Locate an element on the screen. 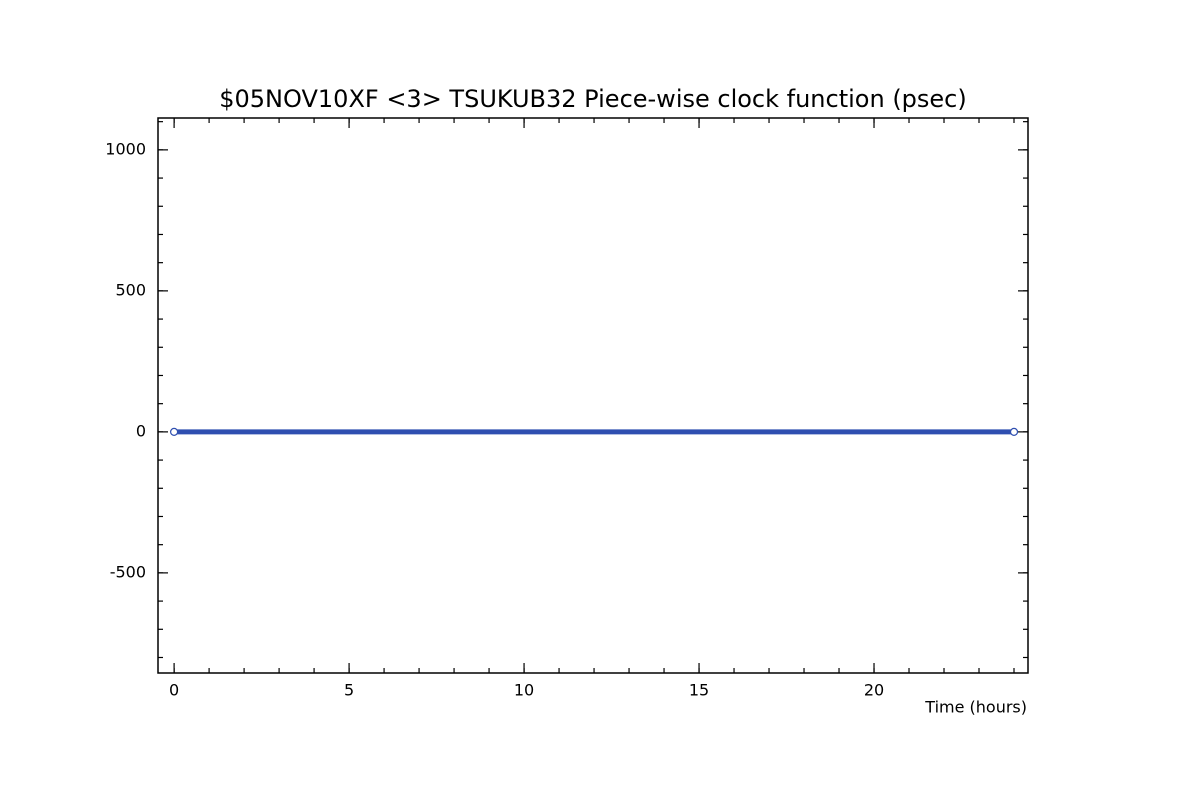 The image size is (1186, 791). x-tick-label: 10 is located at coordinates (524, 690).